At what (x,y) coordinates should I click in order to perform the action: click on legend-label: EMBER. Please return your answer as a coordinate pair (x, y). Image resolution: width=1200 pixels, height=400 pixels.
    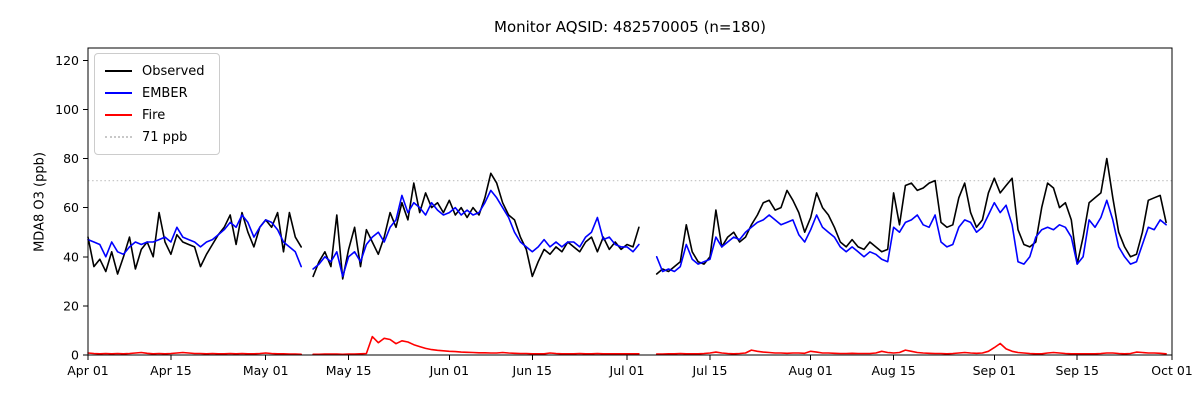
    Looking at the image, I should click on (165, 93).